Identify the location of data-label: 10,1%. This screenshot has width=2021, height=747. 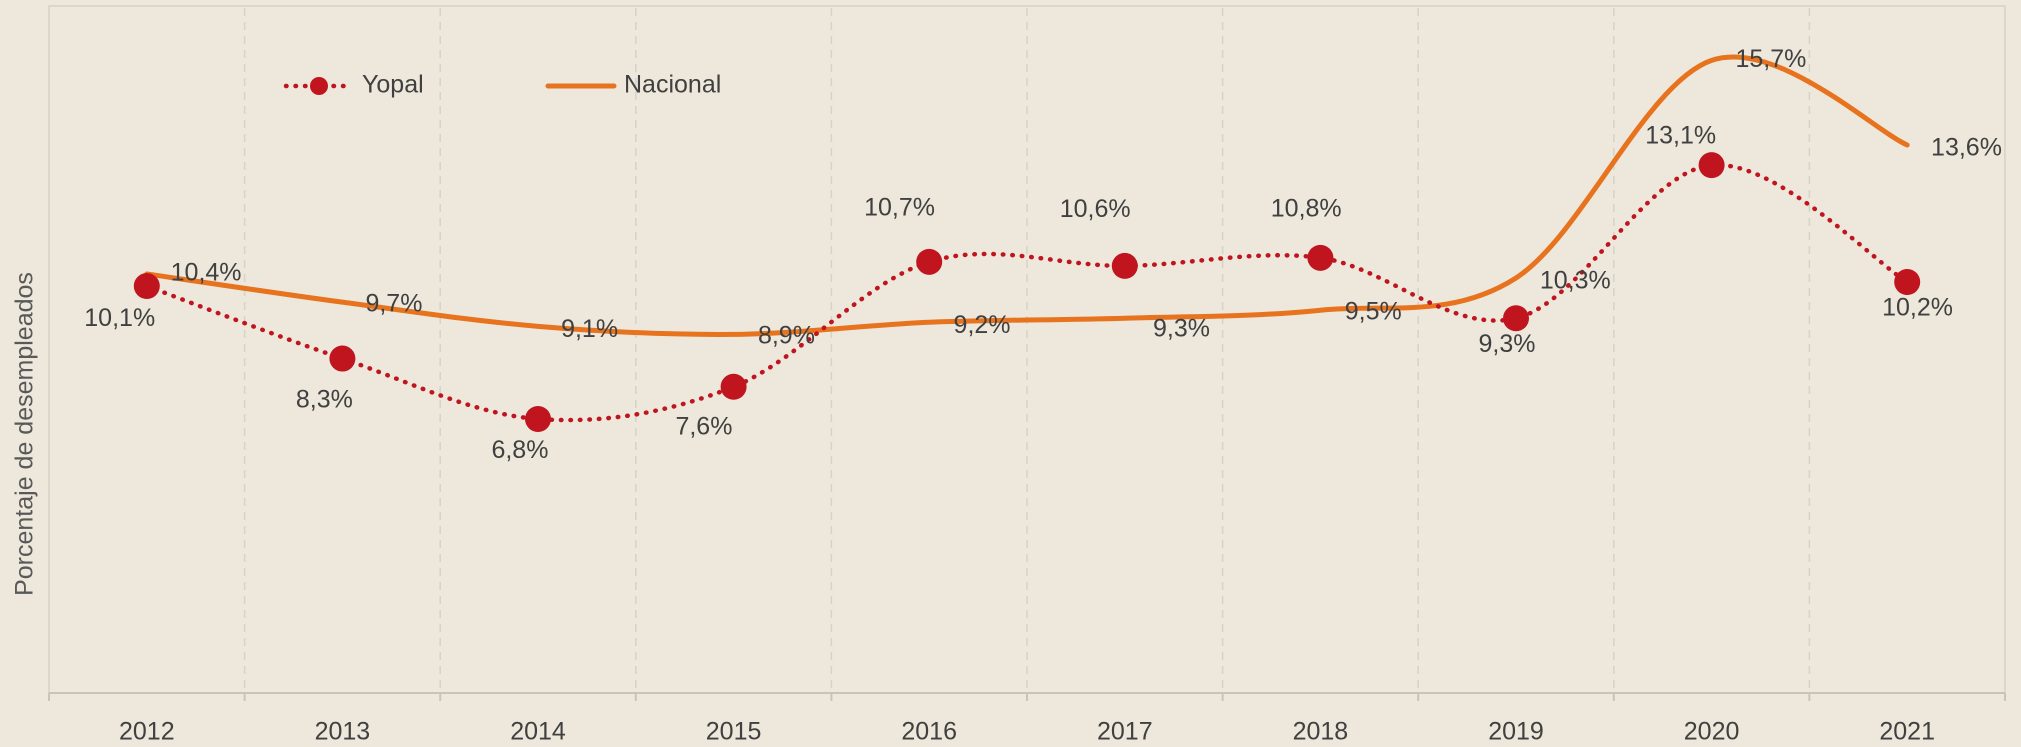
(119, 318).